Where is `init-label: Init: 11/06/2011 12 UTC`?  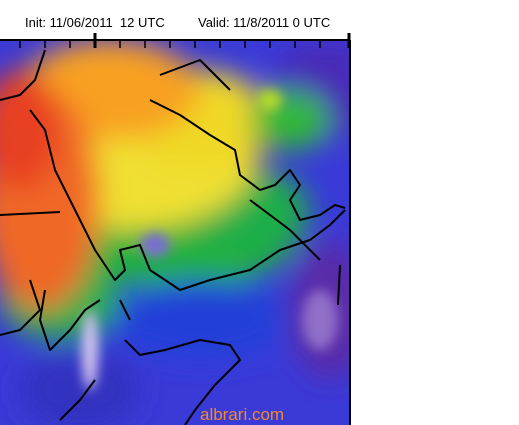 init-label: Init: 11/06/2011 12 UTC is located at coordinates (95, 22).